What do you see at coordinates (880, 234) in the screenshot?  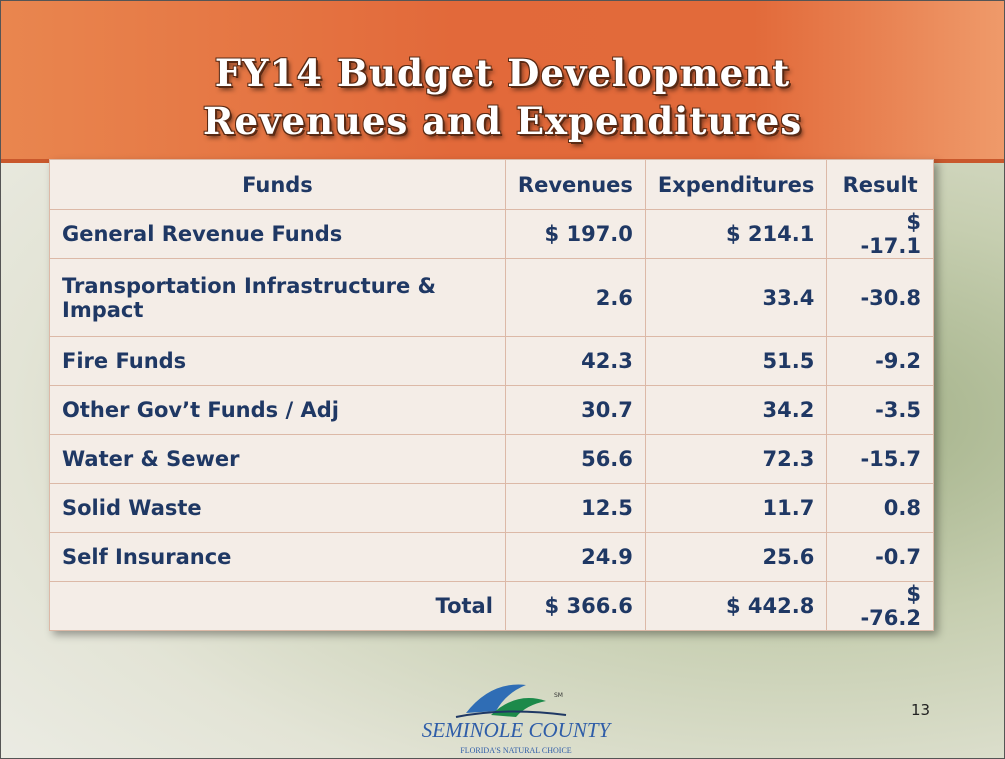 I see `amount: $ -17.1` at bounding box center [880, 234].